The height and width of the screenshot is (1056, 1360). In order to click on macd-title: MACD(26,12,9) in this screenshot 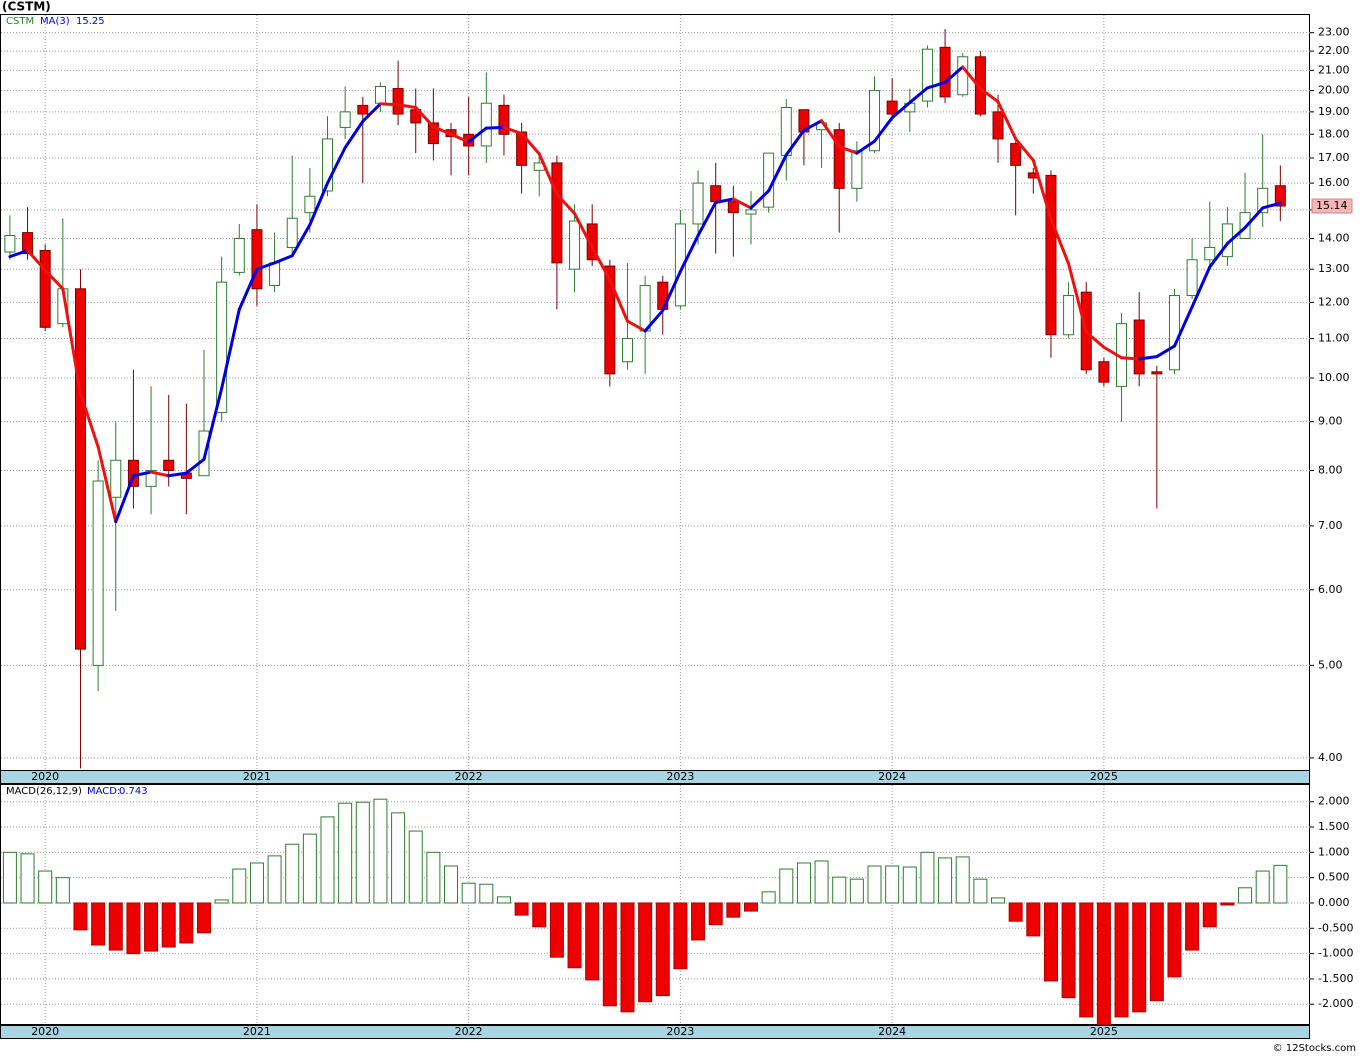, I will do `click(44, 791)`.